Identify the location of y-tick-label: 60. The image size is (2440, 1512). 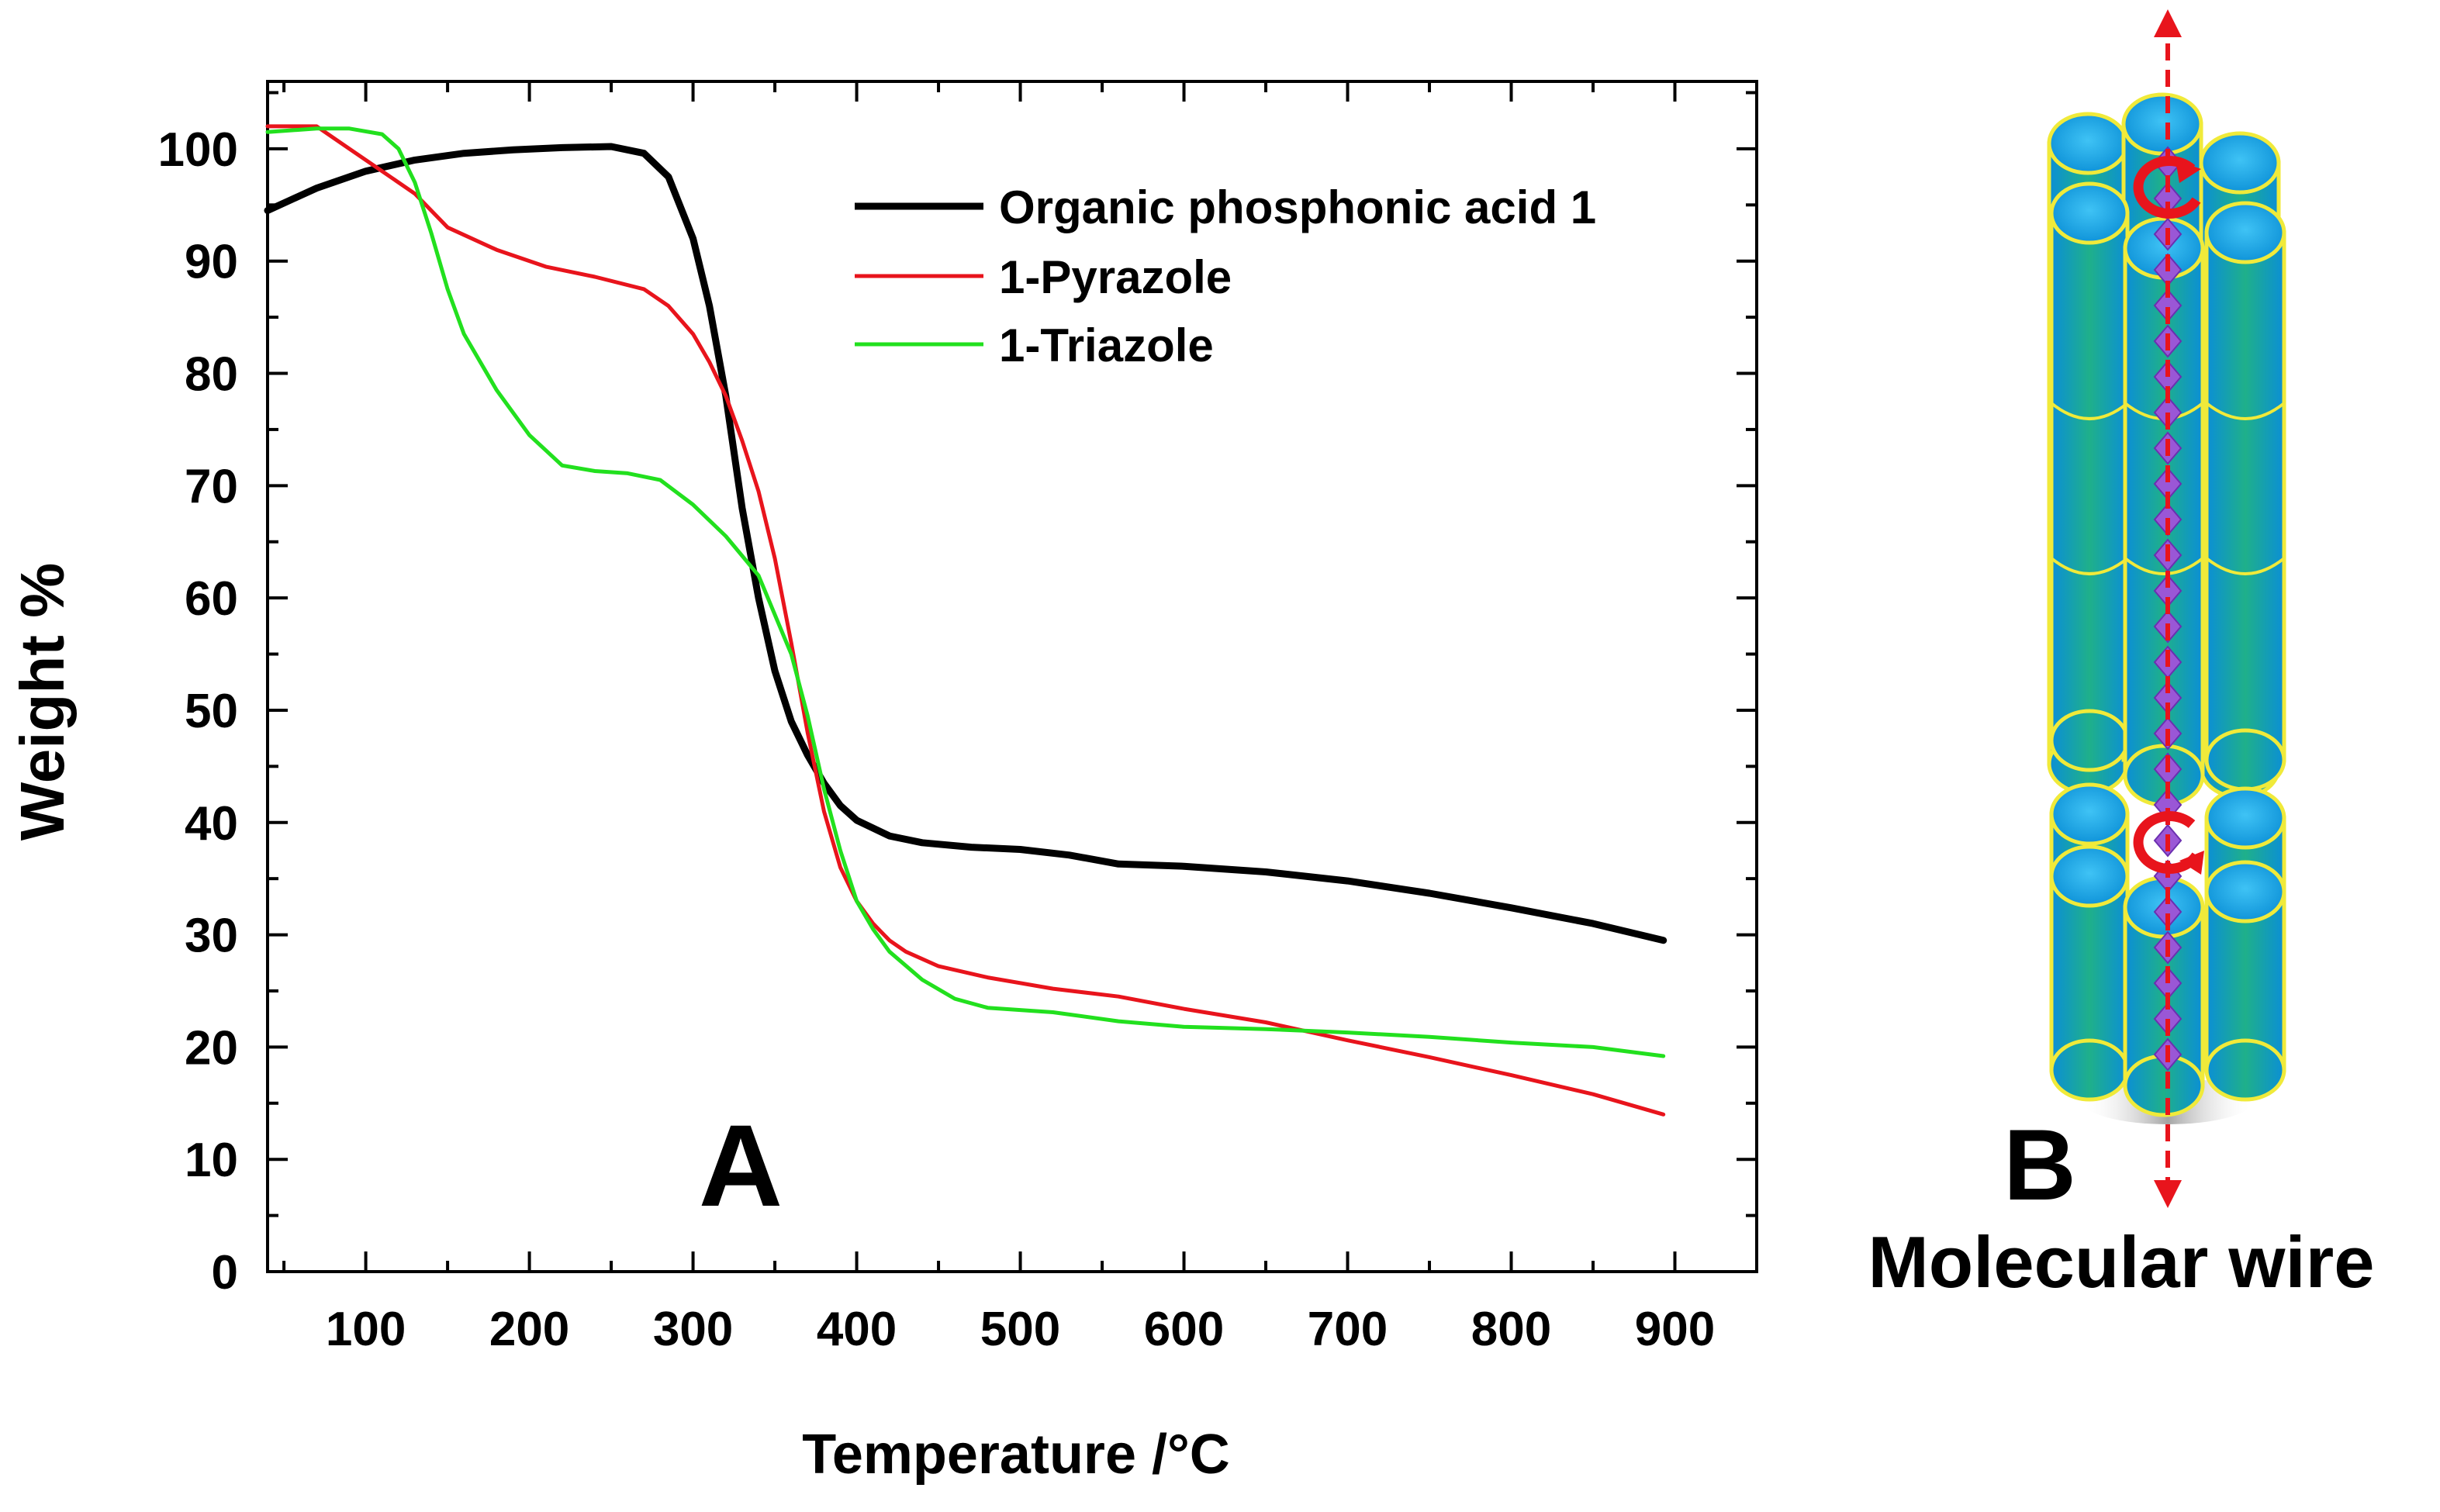
(211, 599).